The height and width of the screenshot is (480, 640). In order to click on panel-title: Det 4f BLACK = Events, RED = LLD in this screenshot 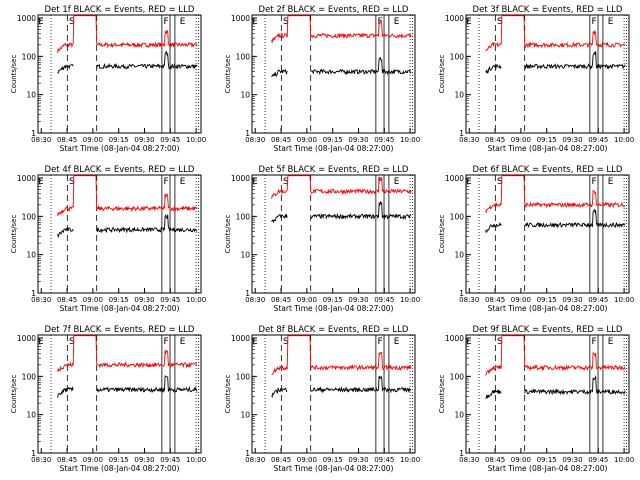, I will do `click(120, 170)`.